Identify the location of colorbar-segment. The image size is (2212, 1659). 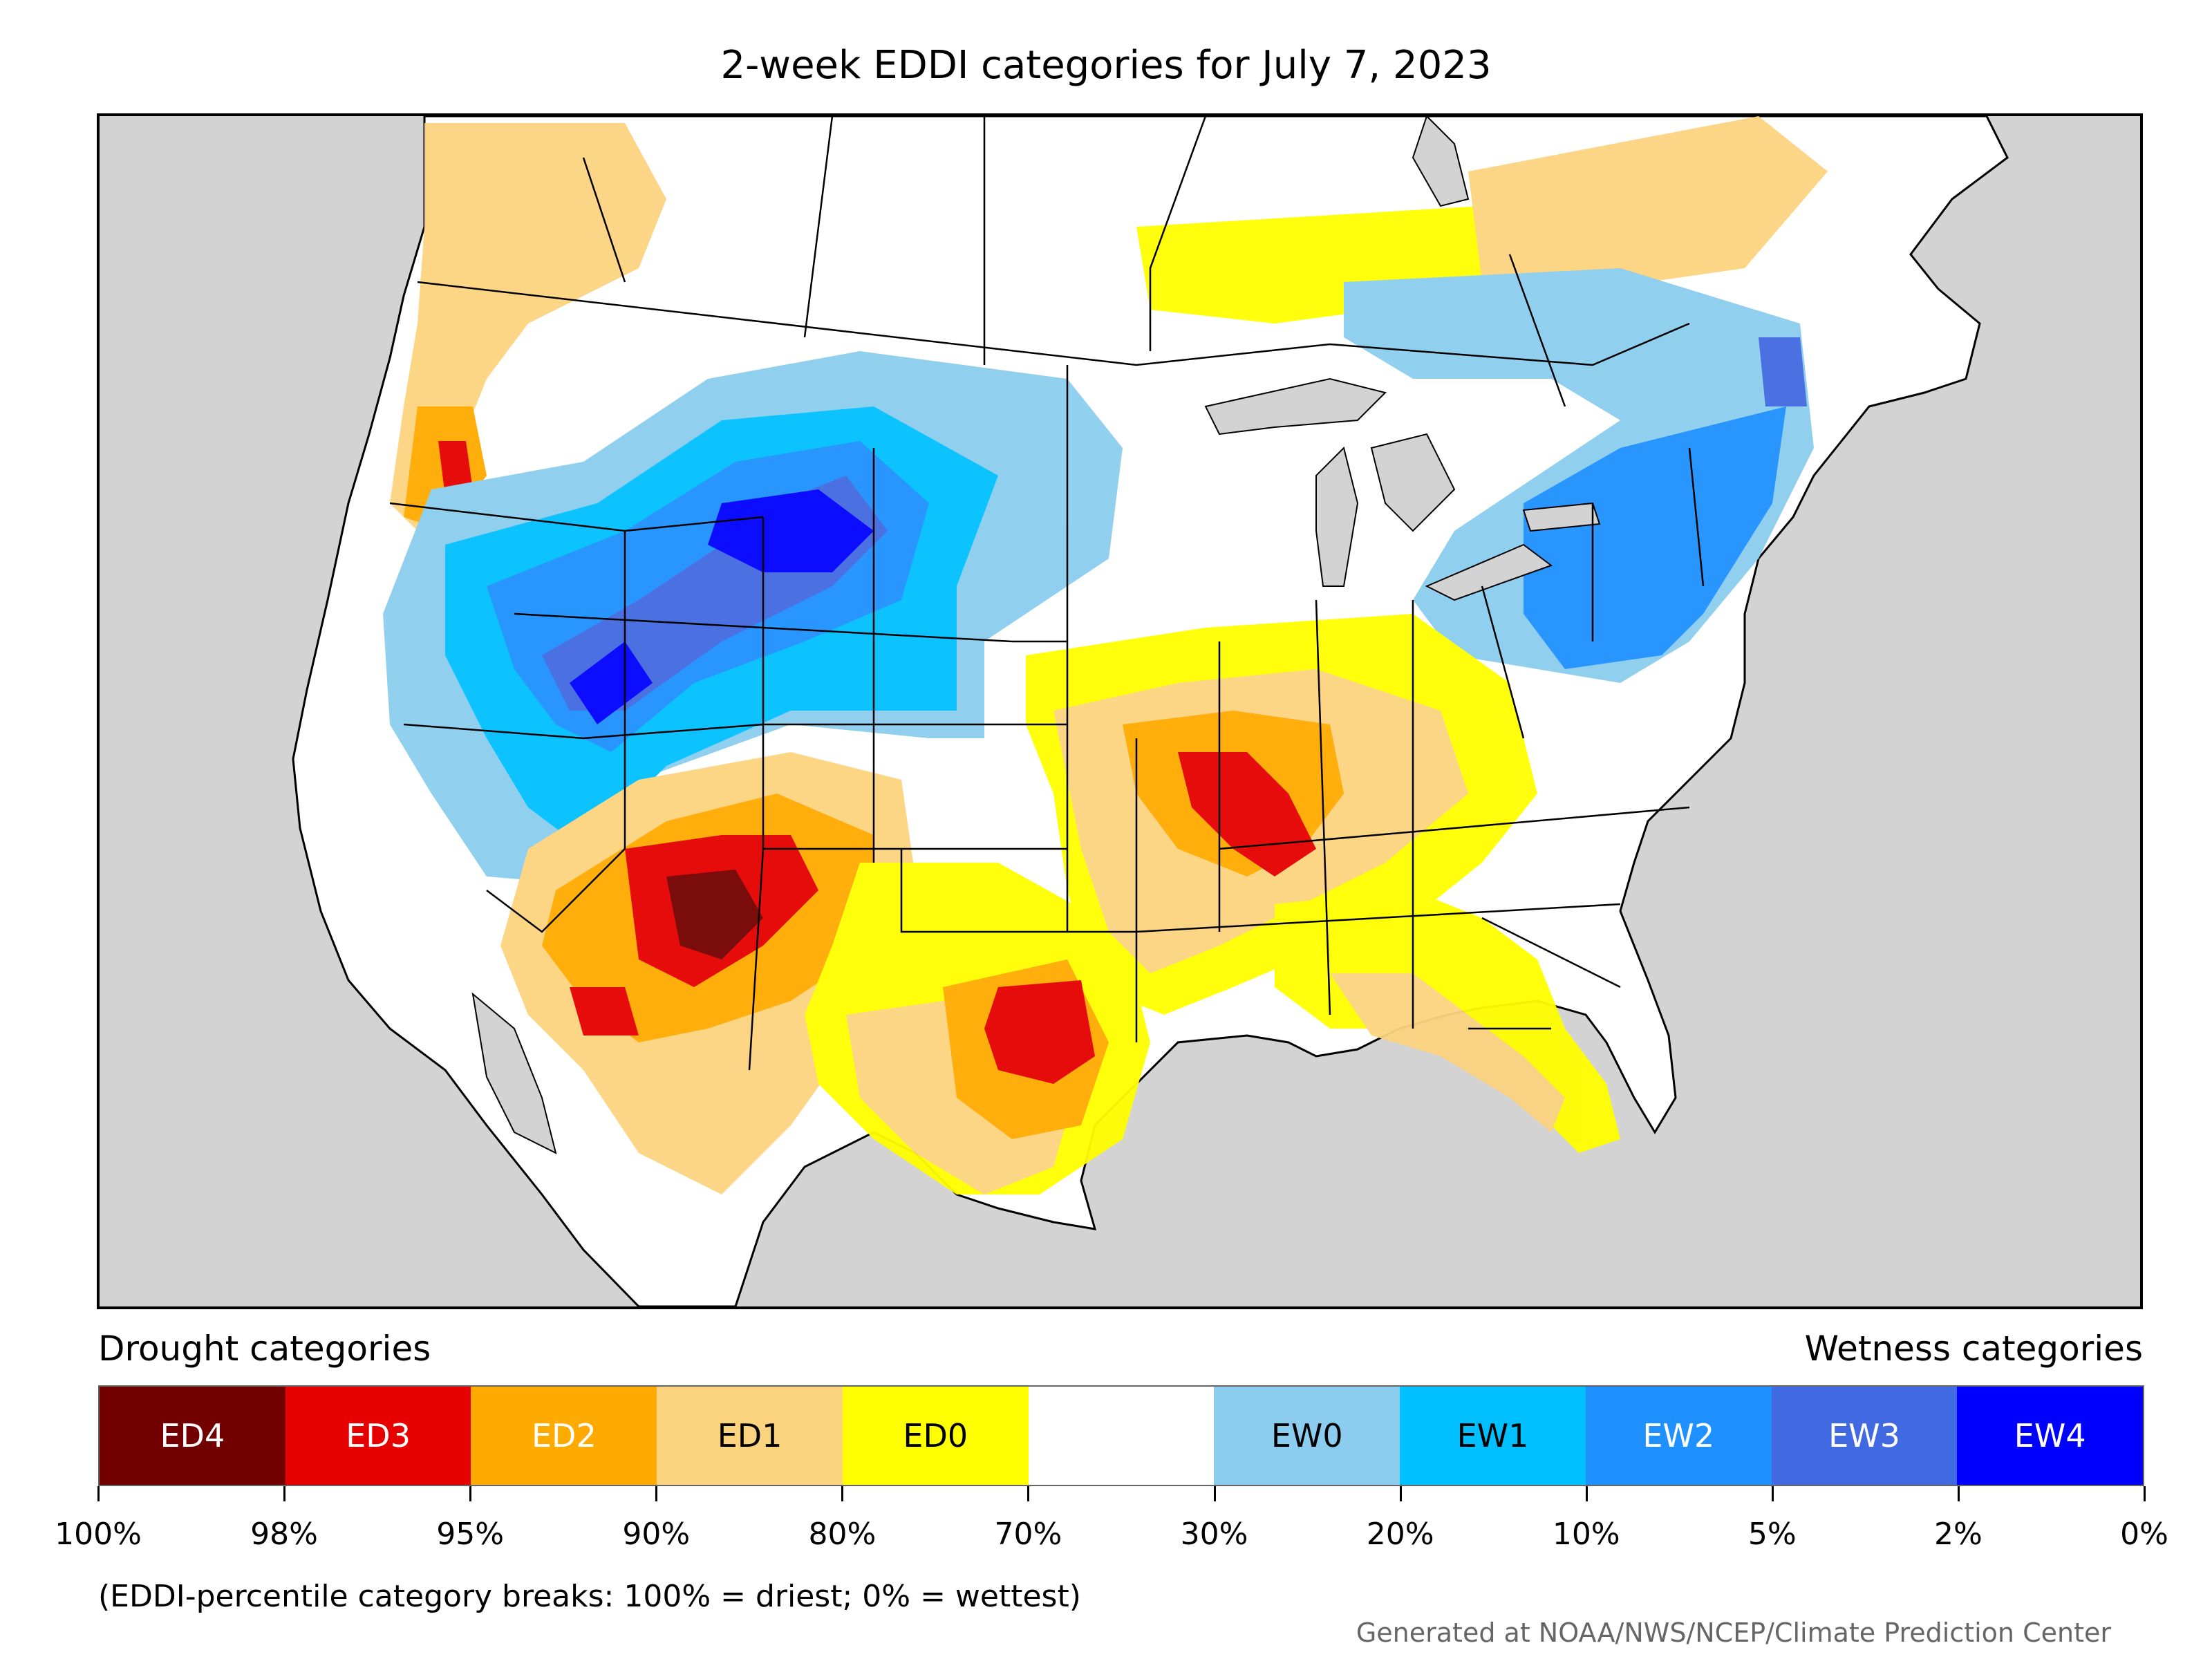
(1121, 1436).